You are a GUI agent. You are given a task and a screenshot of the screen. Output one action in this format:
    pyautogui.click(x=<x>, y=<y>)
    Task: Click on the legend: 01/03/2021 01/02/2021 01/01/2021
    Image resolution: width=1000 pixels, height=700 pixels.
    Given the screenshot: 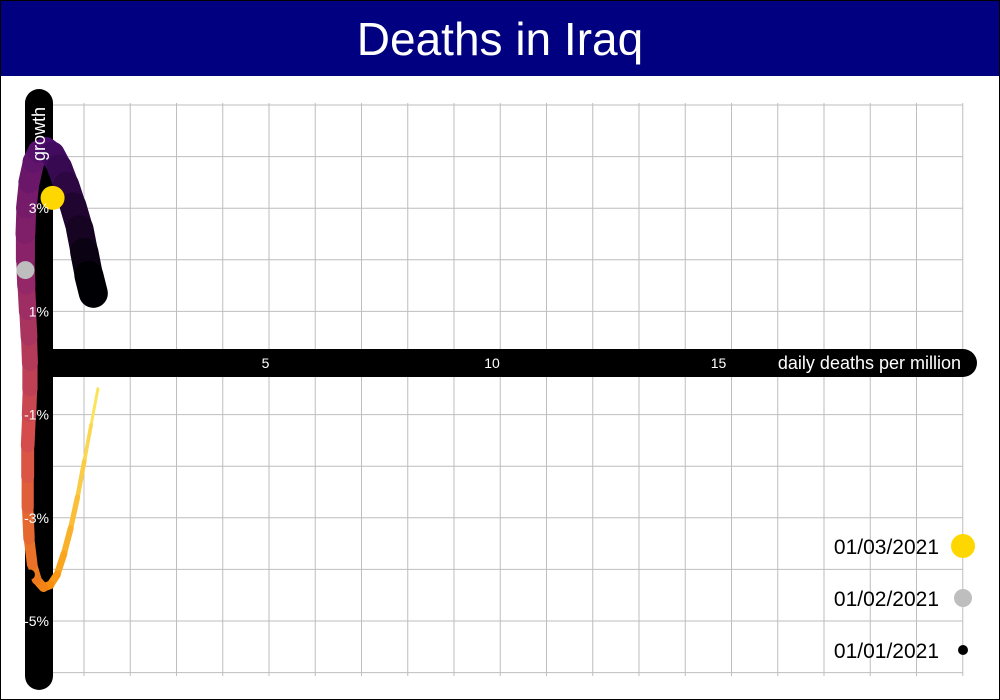 What is the action you would take?
    pyautogui.click(x=904, y=598)
    